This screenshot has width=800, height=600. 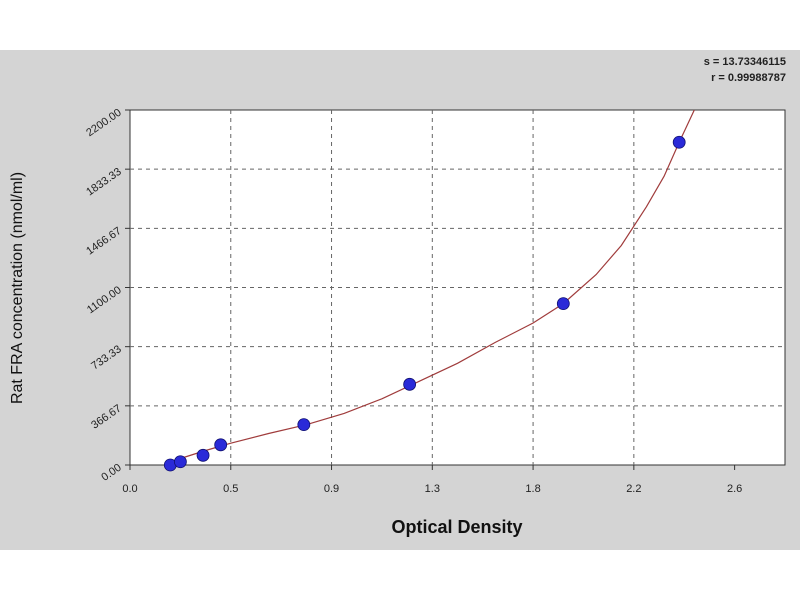 What do you see at coordinates (106, 357) in the screenshot?
I see `y-tick-label: 733.33` at bounding box center [106, 357].